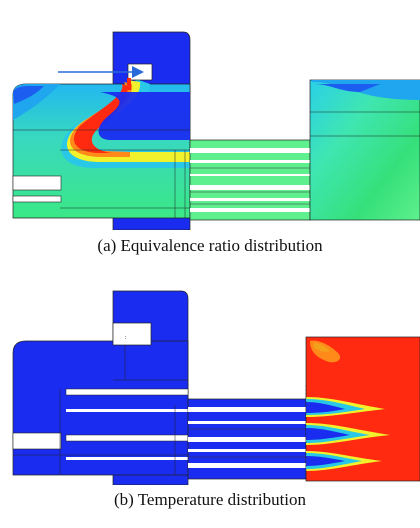 The width and height of the screenshot is (420, 528). What do you see at coordinates (144, 116) in the screenshot?
I see `chamber-core` at bounding box center [144, 116].